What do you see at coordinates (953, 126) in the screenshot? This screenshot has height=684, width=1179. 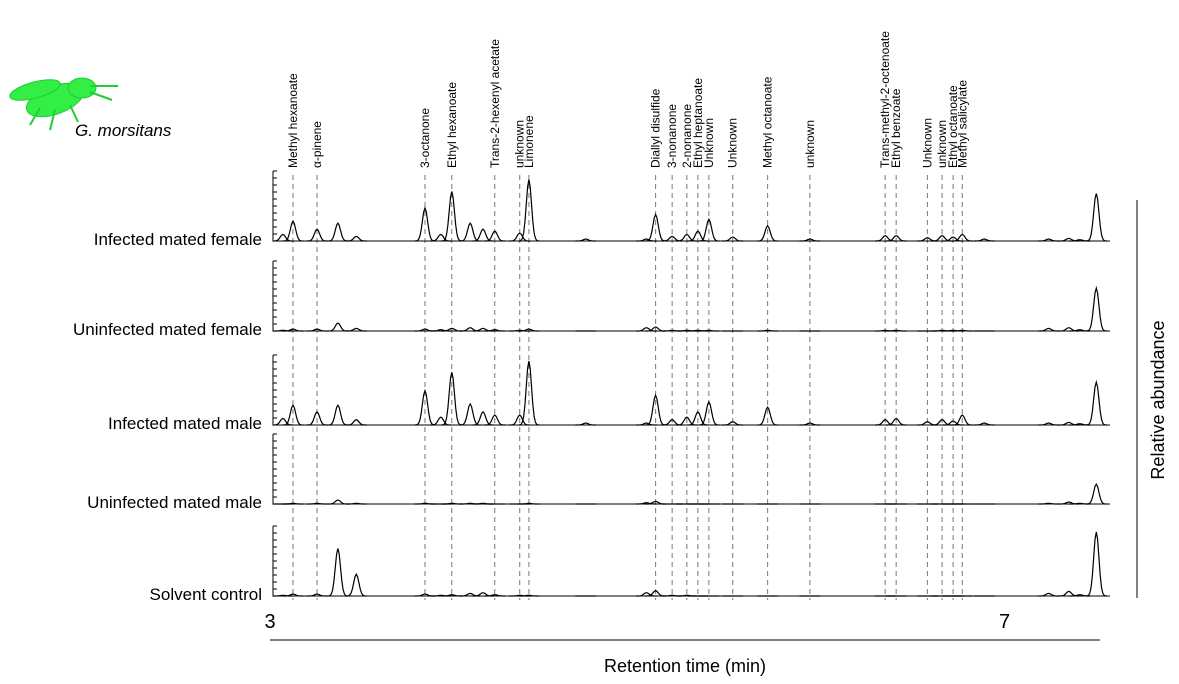 I see `compound-label: Ethyl octanoate` at bounding box center [953, 126].